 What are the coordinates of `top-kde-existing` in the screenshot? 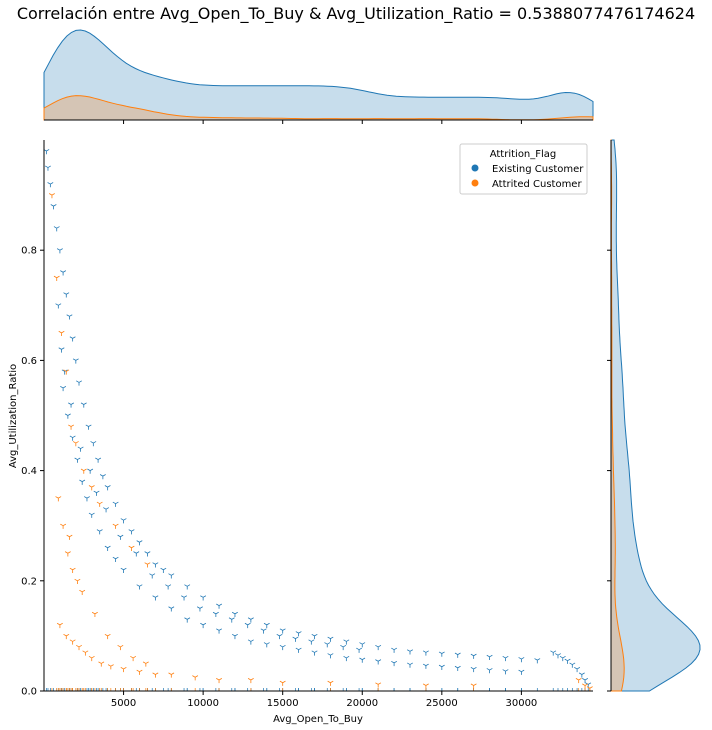 It's located at (318, 75).